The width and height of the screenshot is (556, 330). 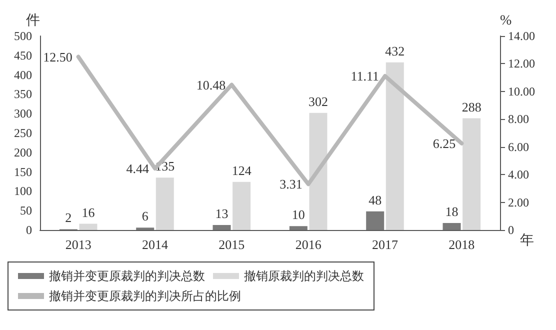 What do you see at coordinates (23, 55) in the screenshot?
I see `y-tick-label: 450` at bounding box center [23, 55].